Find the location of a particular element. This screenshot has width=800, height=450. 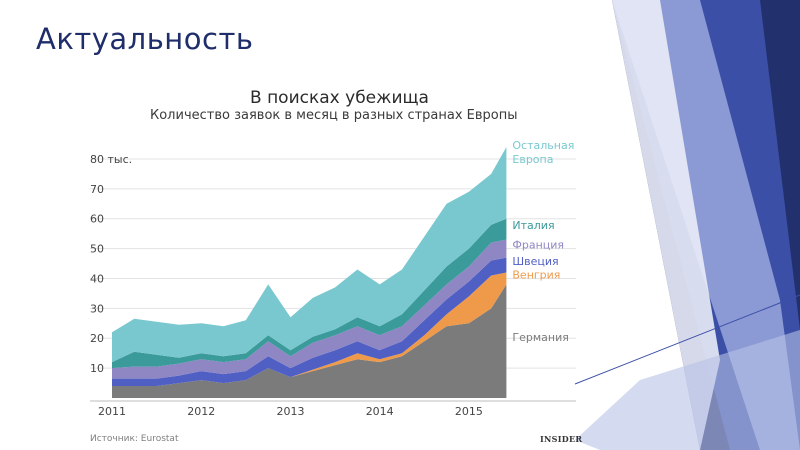

y-tick-label: 20 is located at coordinates (97, 338).